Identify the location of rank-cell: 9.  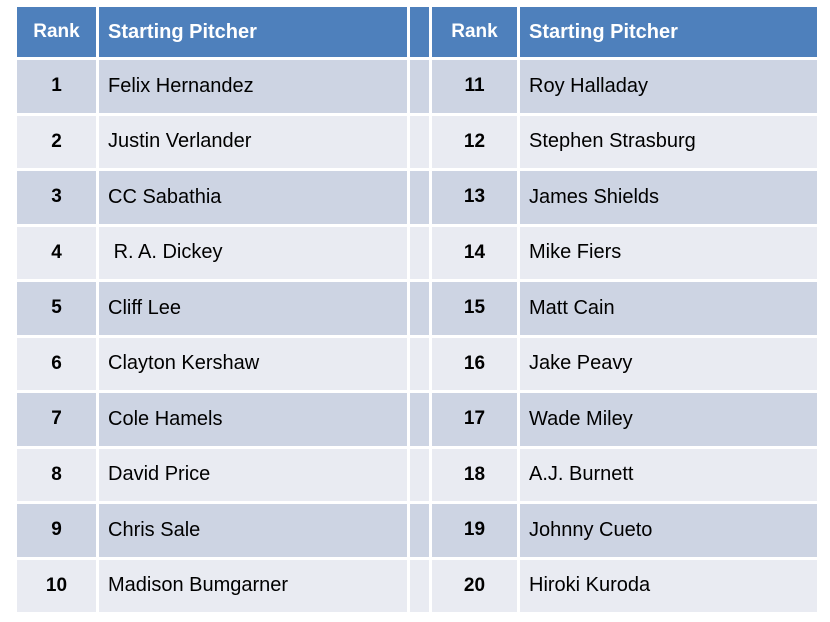
(56, 530).